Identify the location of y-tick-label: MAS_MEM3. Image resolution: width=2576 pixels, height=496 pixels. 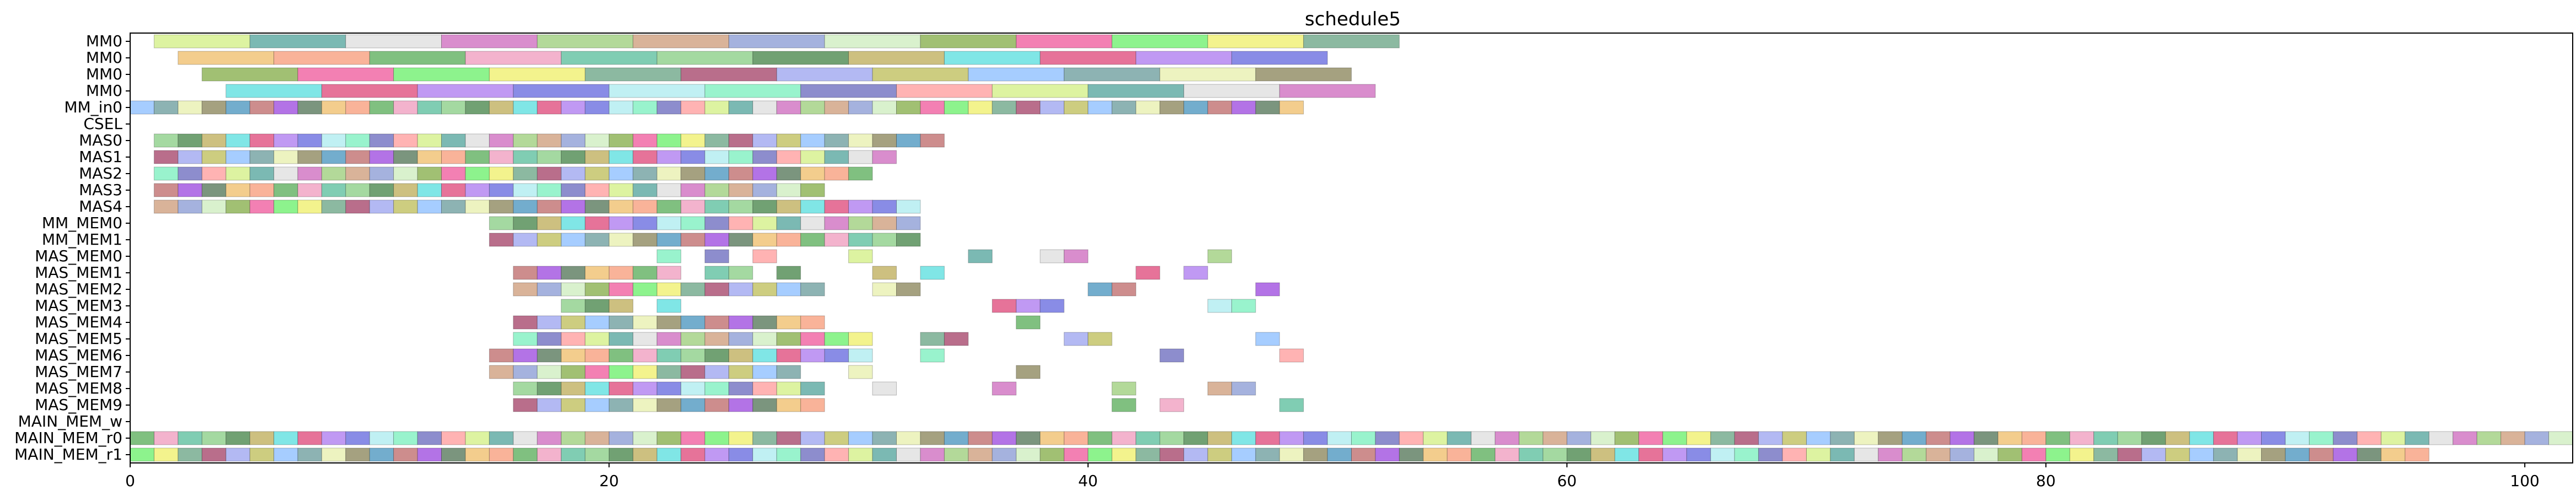
(78, 305).